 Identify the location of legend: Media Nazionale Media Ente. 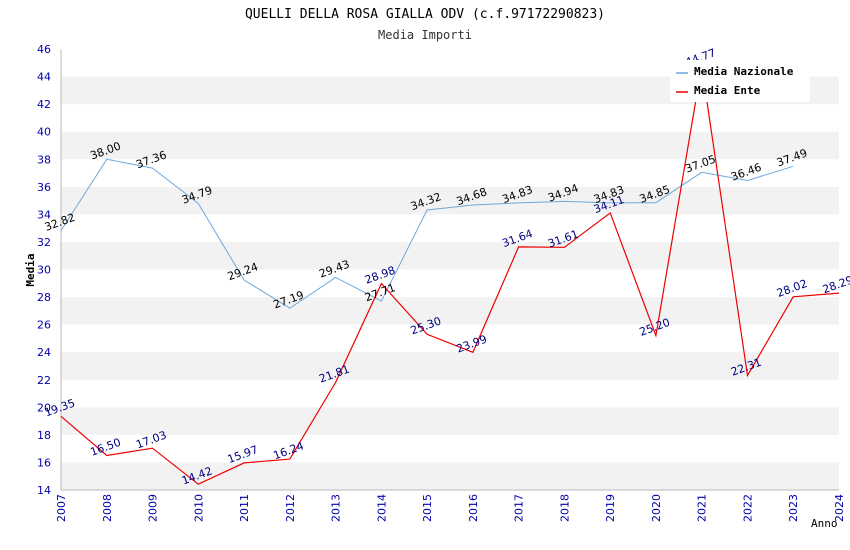
(740, 81).